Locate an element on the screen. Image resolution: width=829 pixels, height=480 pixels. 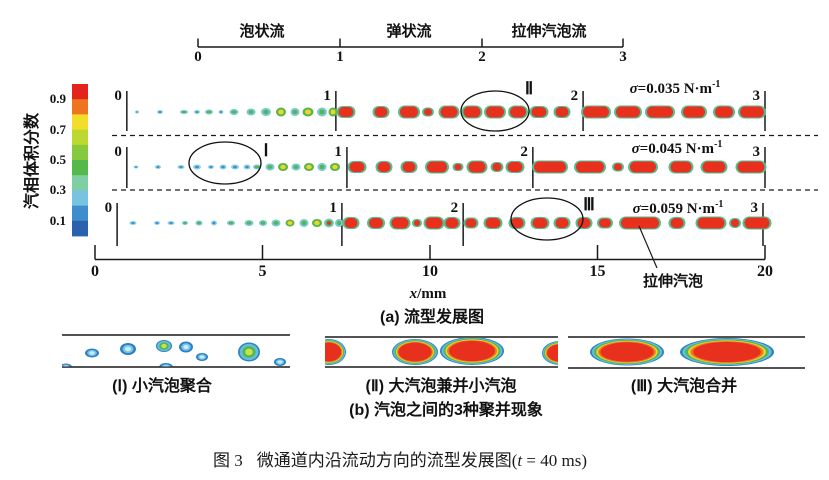
x-axis-title: x/mm is located at coordinates (428, 294).